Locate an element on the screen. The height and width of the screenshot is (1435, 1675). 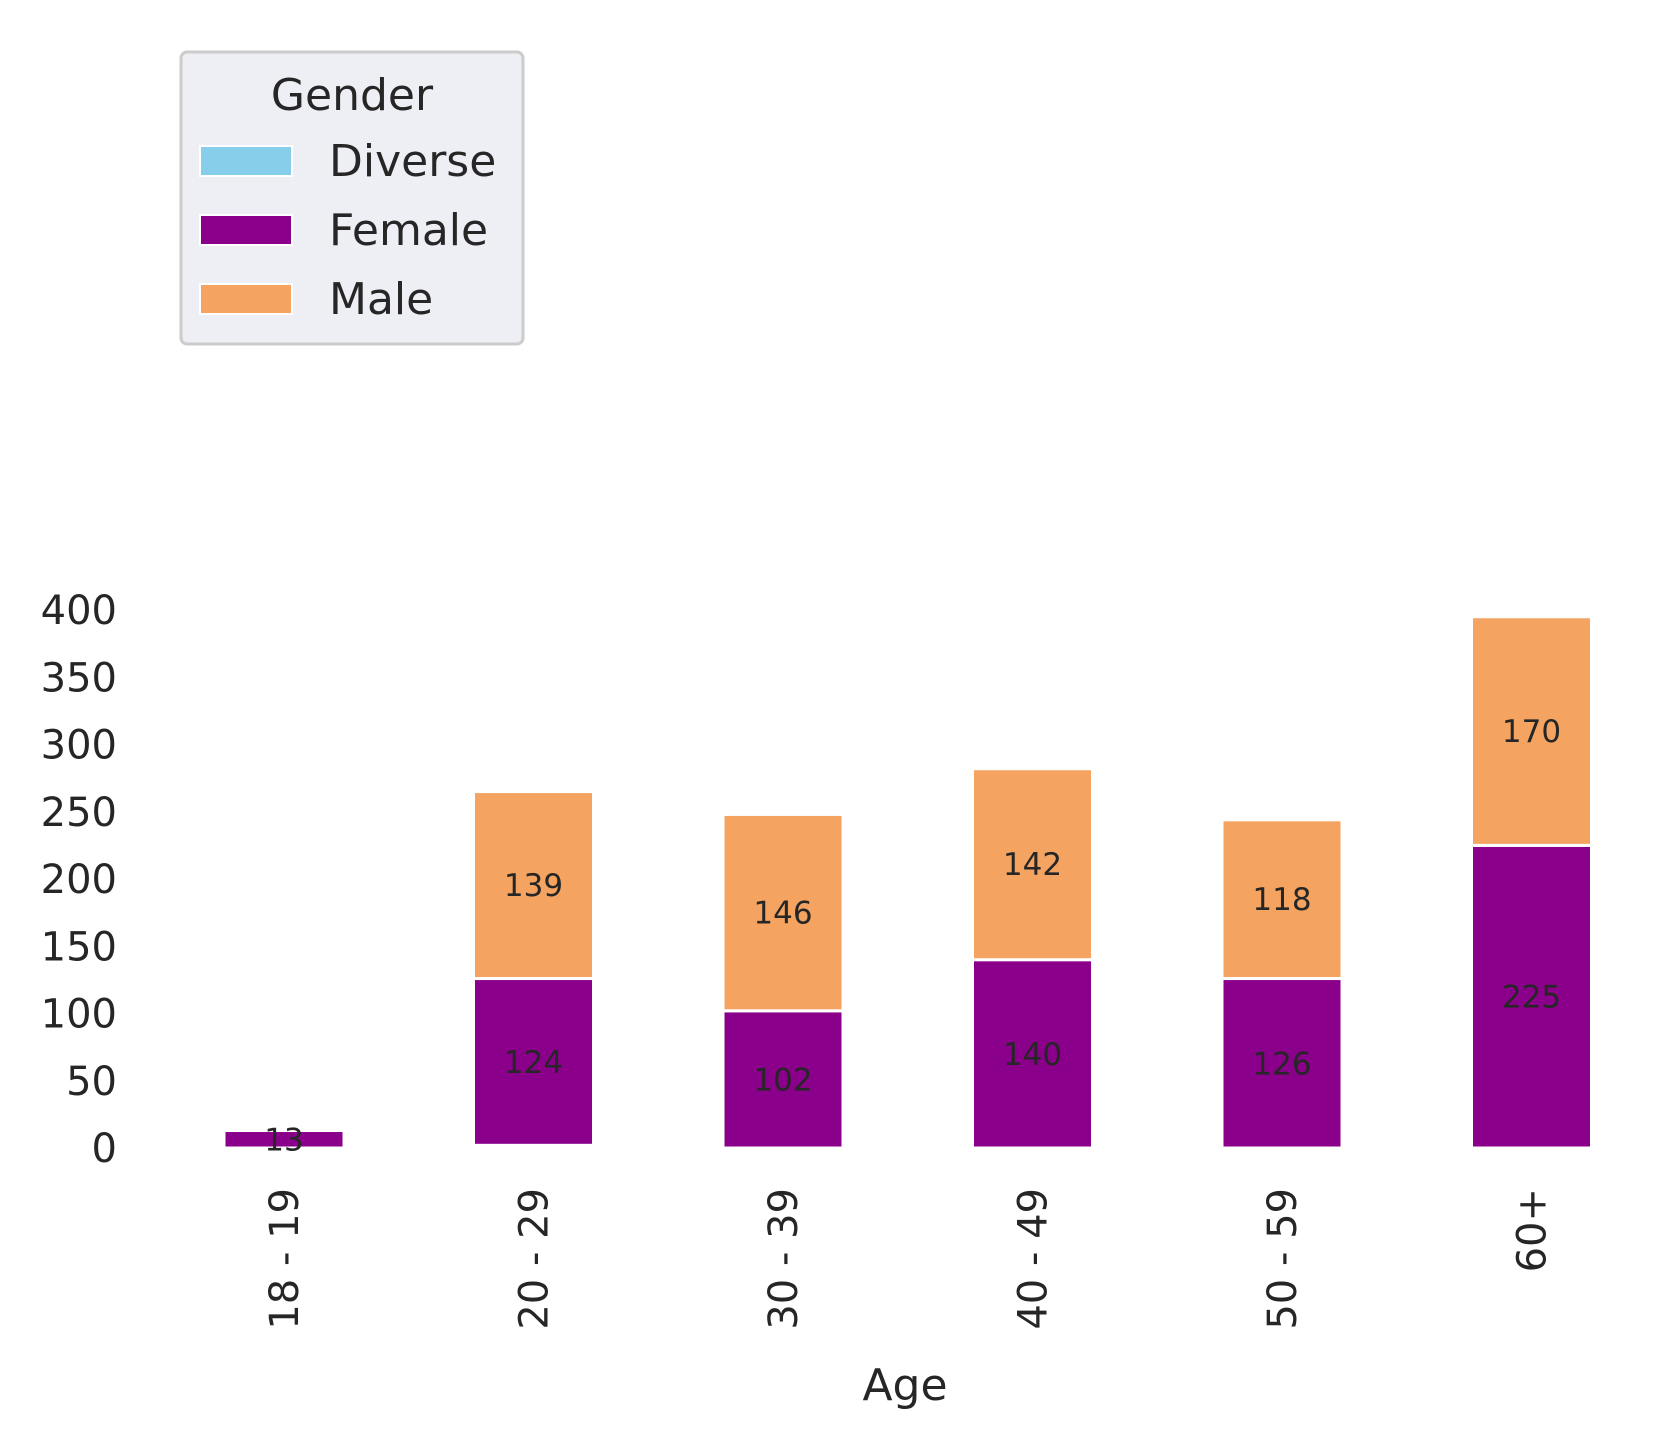
data-label: 126 is located at coordinates (1281, 1064).